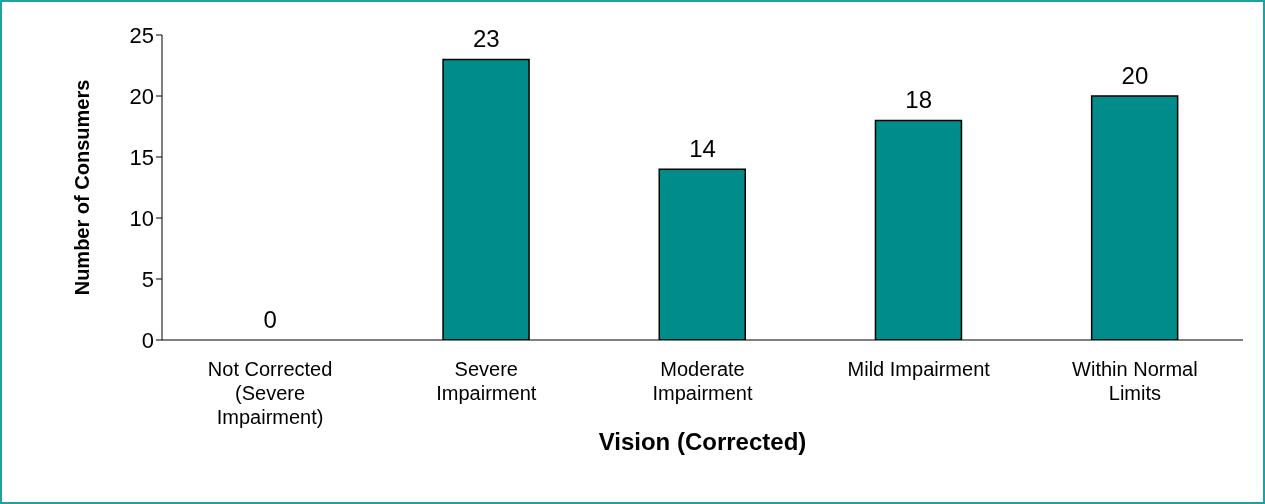 This screenshot has width=1265, height=504. Describe the element at coordinates (1135, 75) in the screenshot. I see `data-label: 20` at that location.